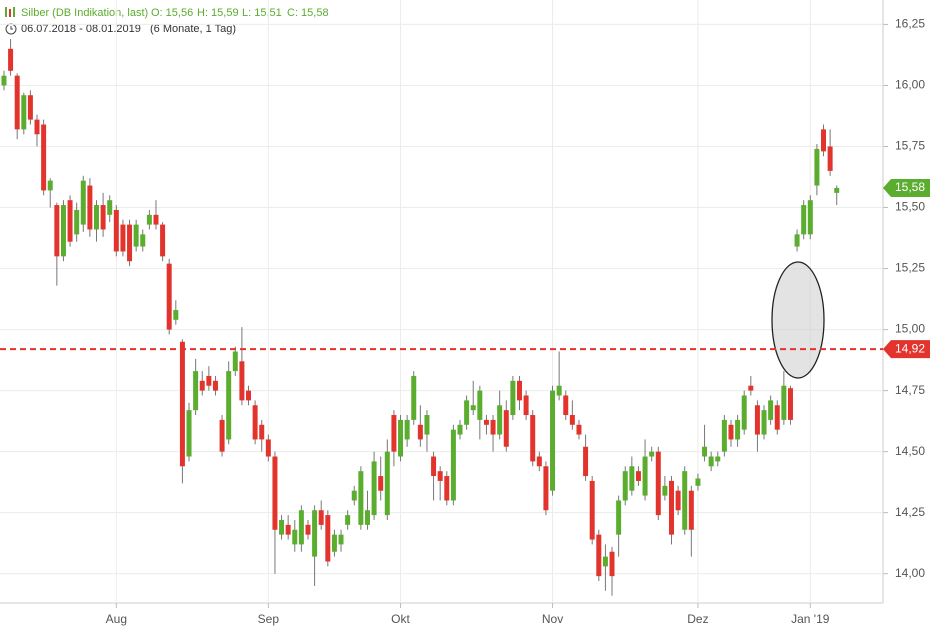 Image resolution: width=930 pixels, height=635 pixels. What do you see at coordinates (910, 329) in the screenshot?
I see `y-tick-label: 15,00` at bounding box center [910, 329].